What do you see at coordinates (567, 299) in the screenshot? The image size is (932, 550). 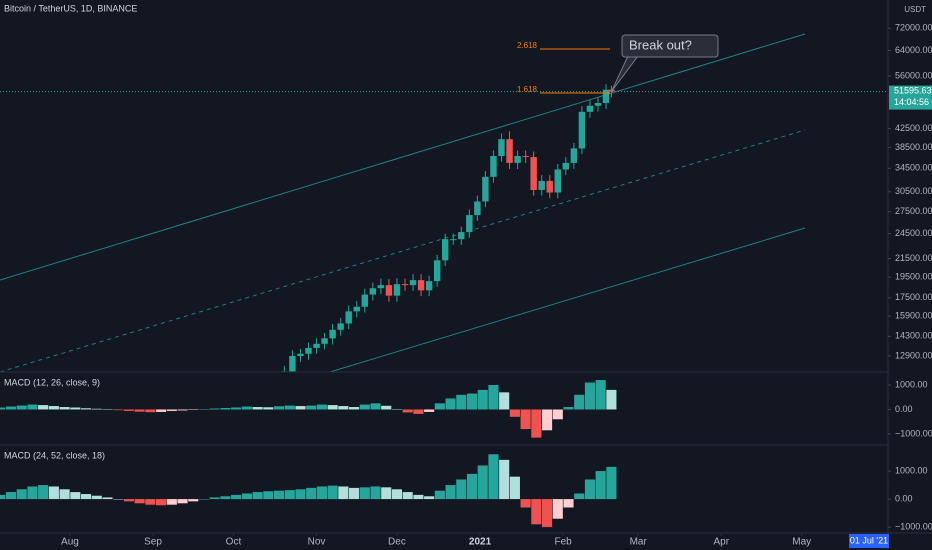 I see `channel-lower` at bounding box center [567, 299].